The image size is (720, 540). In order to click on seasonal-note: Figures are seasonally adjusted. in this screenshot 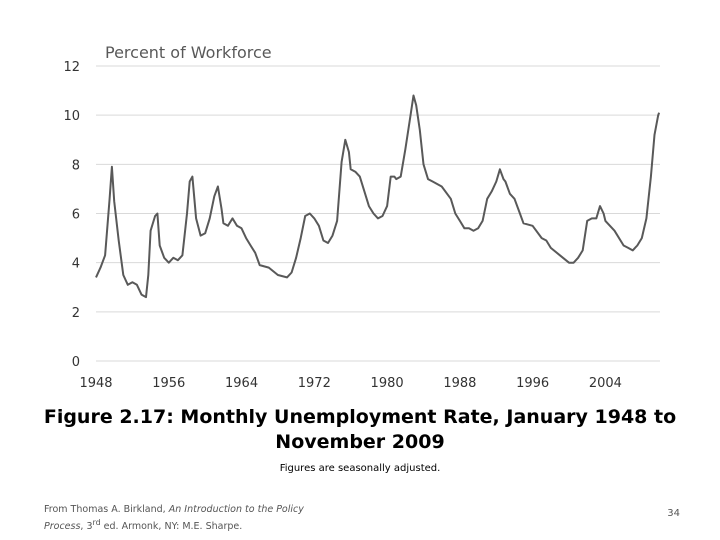, I will do `click(360, 468)`.